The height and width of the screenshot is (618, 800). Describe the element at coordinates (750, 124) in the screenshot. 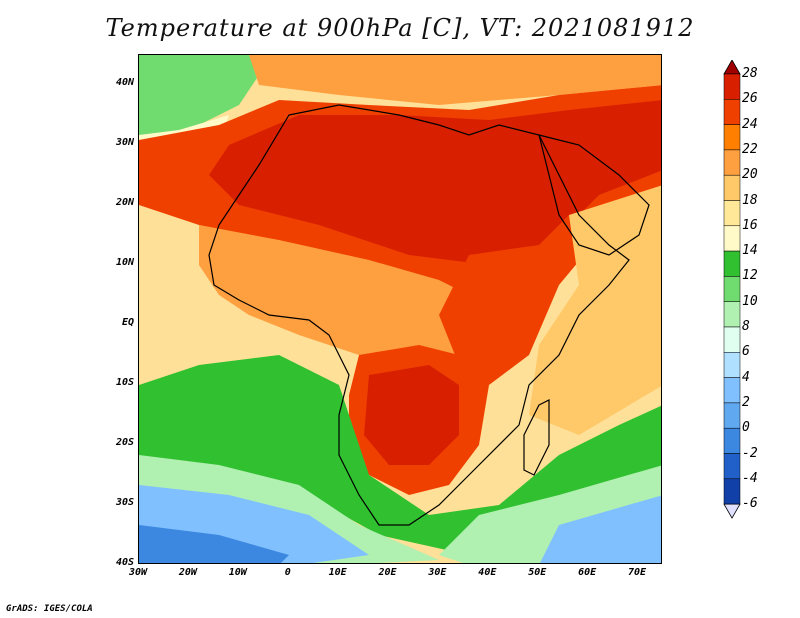

I see `colorbar-level-label: 24` at that location.